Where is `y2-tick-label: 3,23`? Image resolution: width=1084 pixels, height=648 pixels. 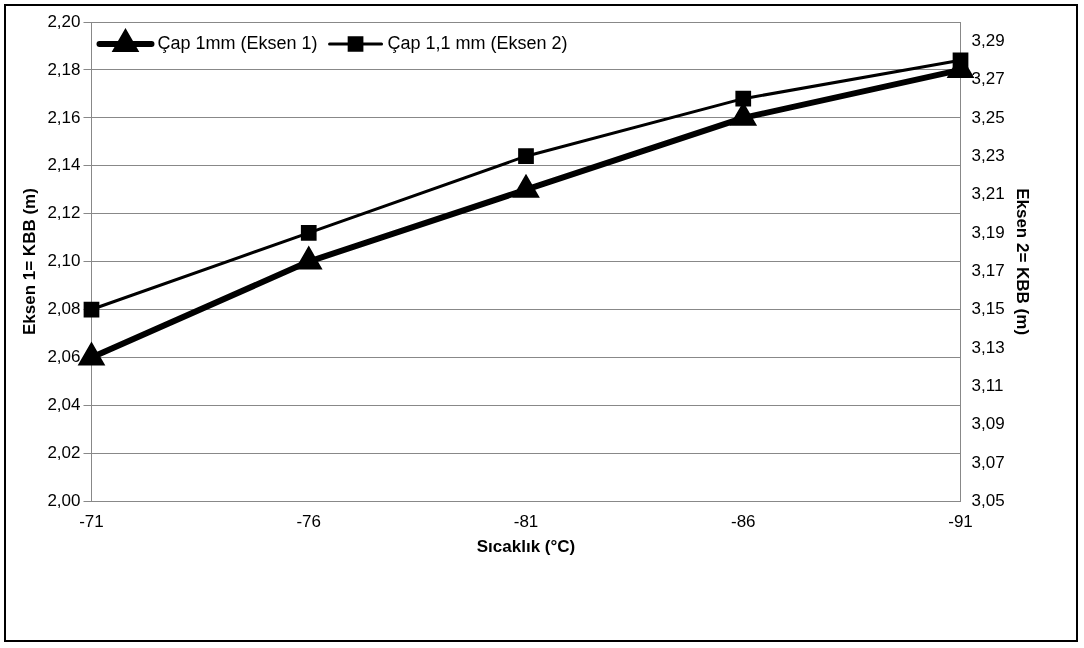 y2-tick-label: 3,23 is located at coordinates (988, 155).